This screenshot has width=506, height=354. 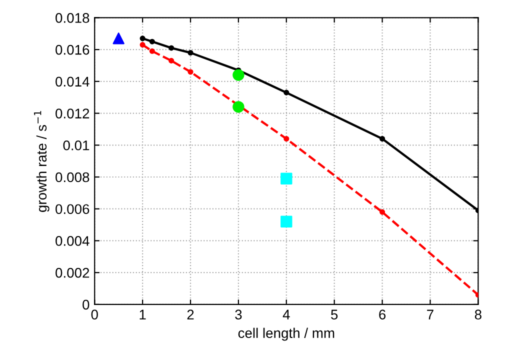 I want to click on y-tick-label: 0.008, so click(x=73, y=177).